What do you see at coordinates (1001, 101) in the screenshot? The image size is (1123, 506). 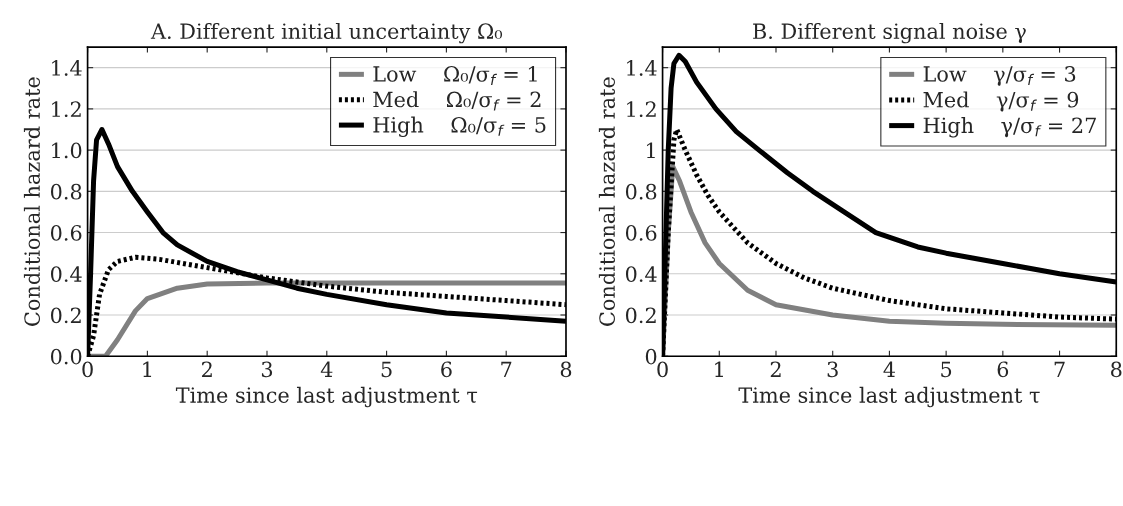 I see `legend-label: Med γ/σ$_{f}$ = 9` at bounding box center [1001, 101].